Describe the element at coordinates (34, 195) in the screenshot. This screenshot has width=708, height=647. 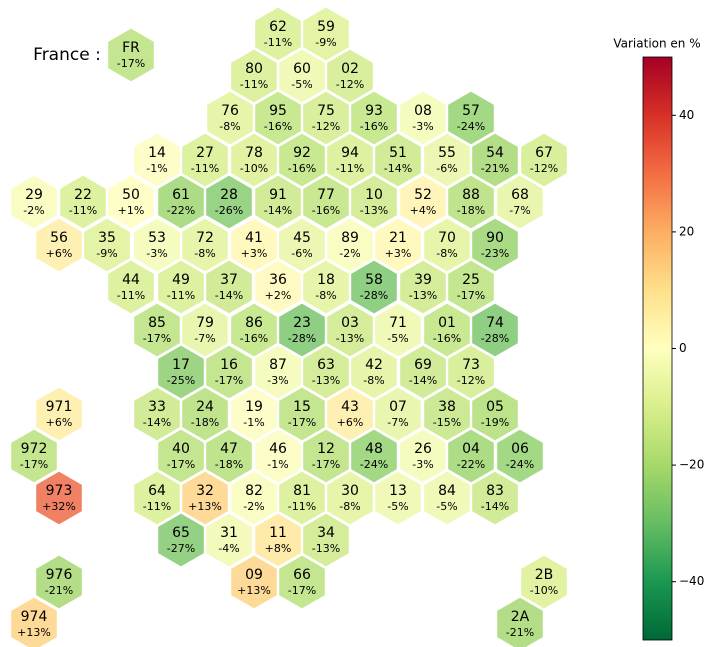
I see `hex-code: 29` at that location.